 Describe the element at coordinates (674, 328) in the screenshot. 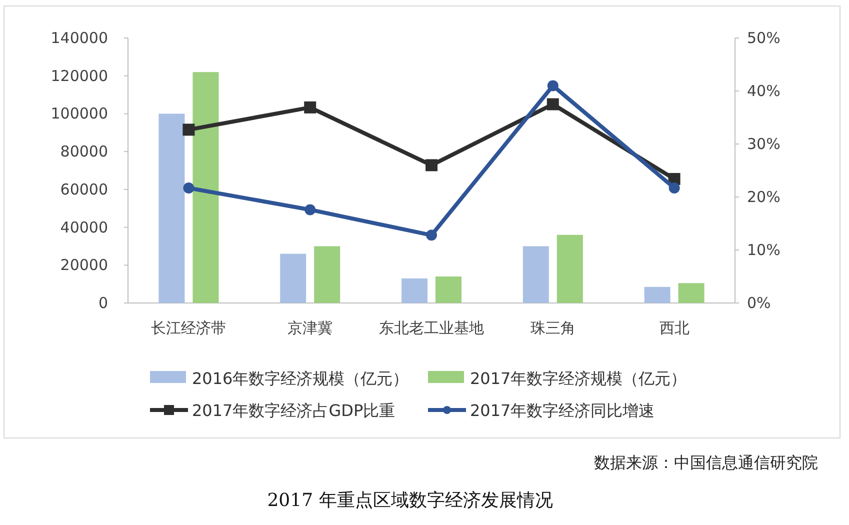

I see `x-tick-label: 西北` at that location.